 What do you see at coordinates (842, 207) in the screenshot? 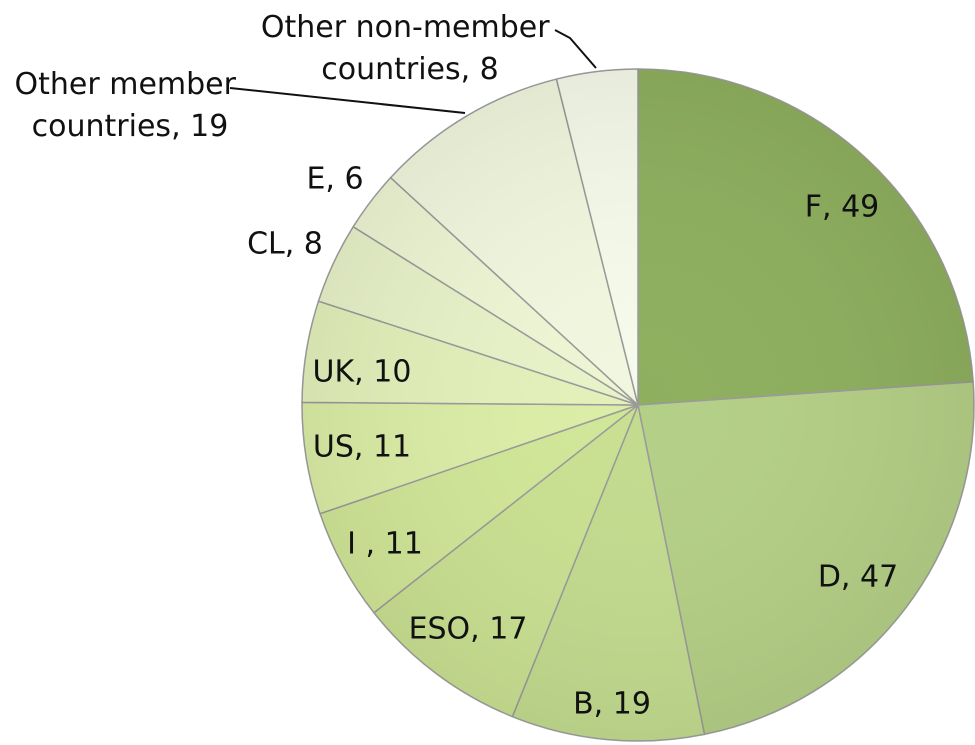
I see `data-label: F, 49` at bounding box center [842, 207].